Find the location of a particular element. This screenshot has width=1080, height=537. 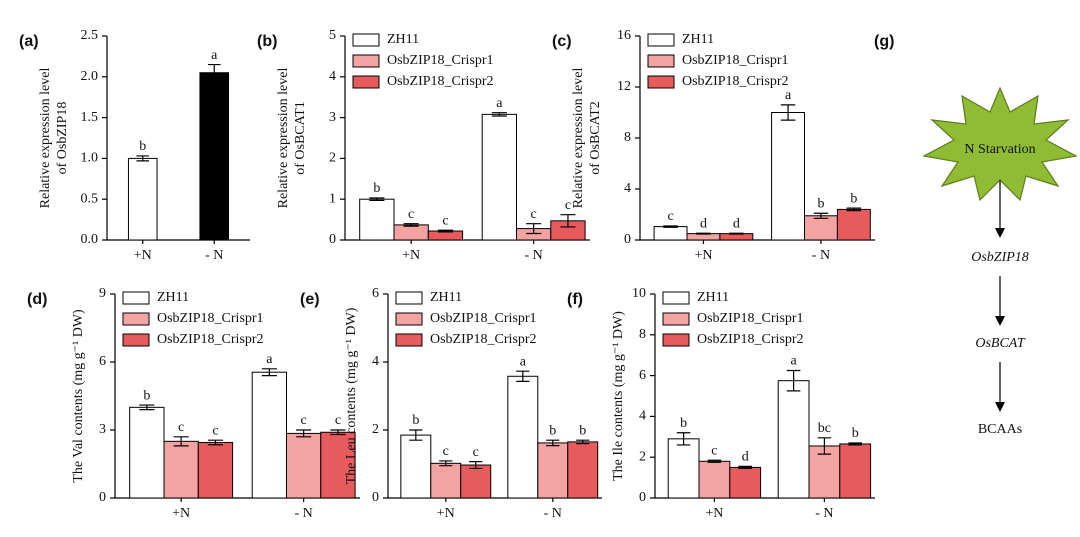

panel-label: (d) is located at coordinates (37, 299).